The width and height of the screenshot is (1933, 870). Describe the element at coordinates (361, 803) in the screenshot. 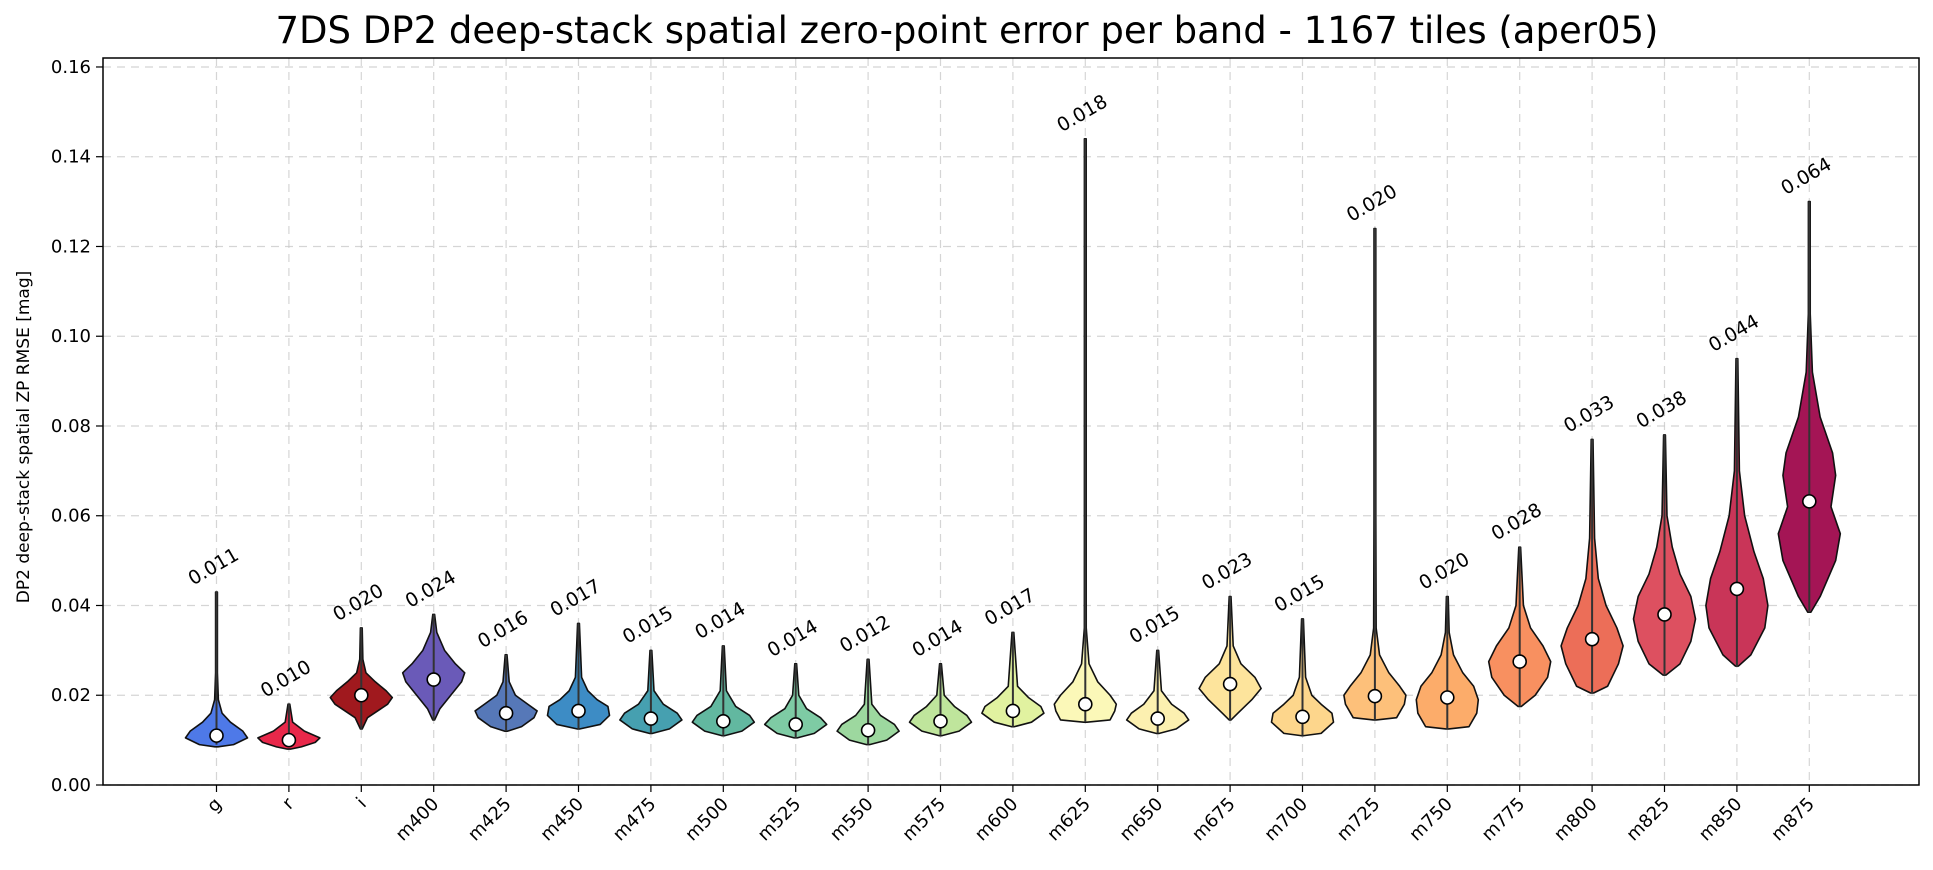

I see `x-tick-label: i` at that location.